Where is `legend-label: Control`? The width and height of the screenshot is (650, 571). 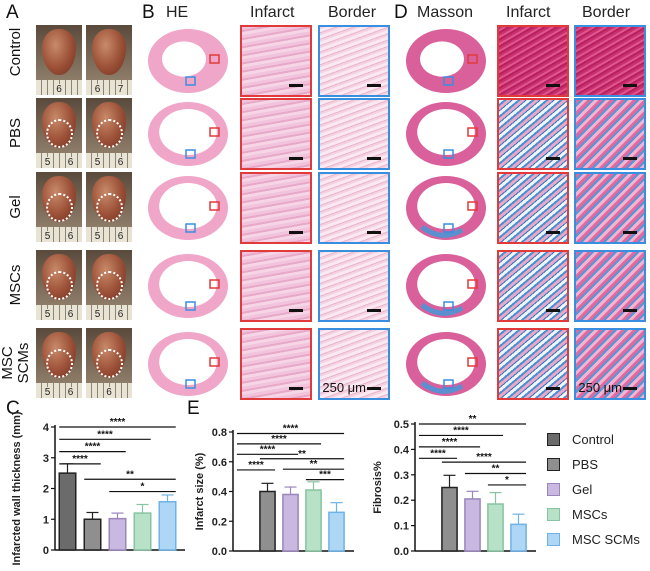
legend-label: Control is located at coordinates (593, 439).